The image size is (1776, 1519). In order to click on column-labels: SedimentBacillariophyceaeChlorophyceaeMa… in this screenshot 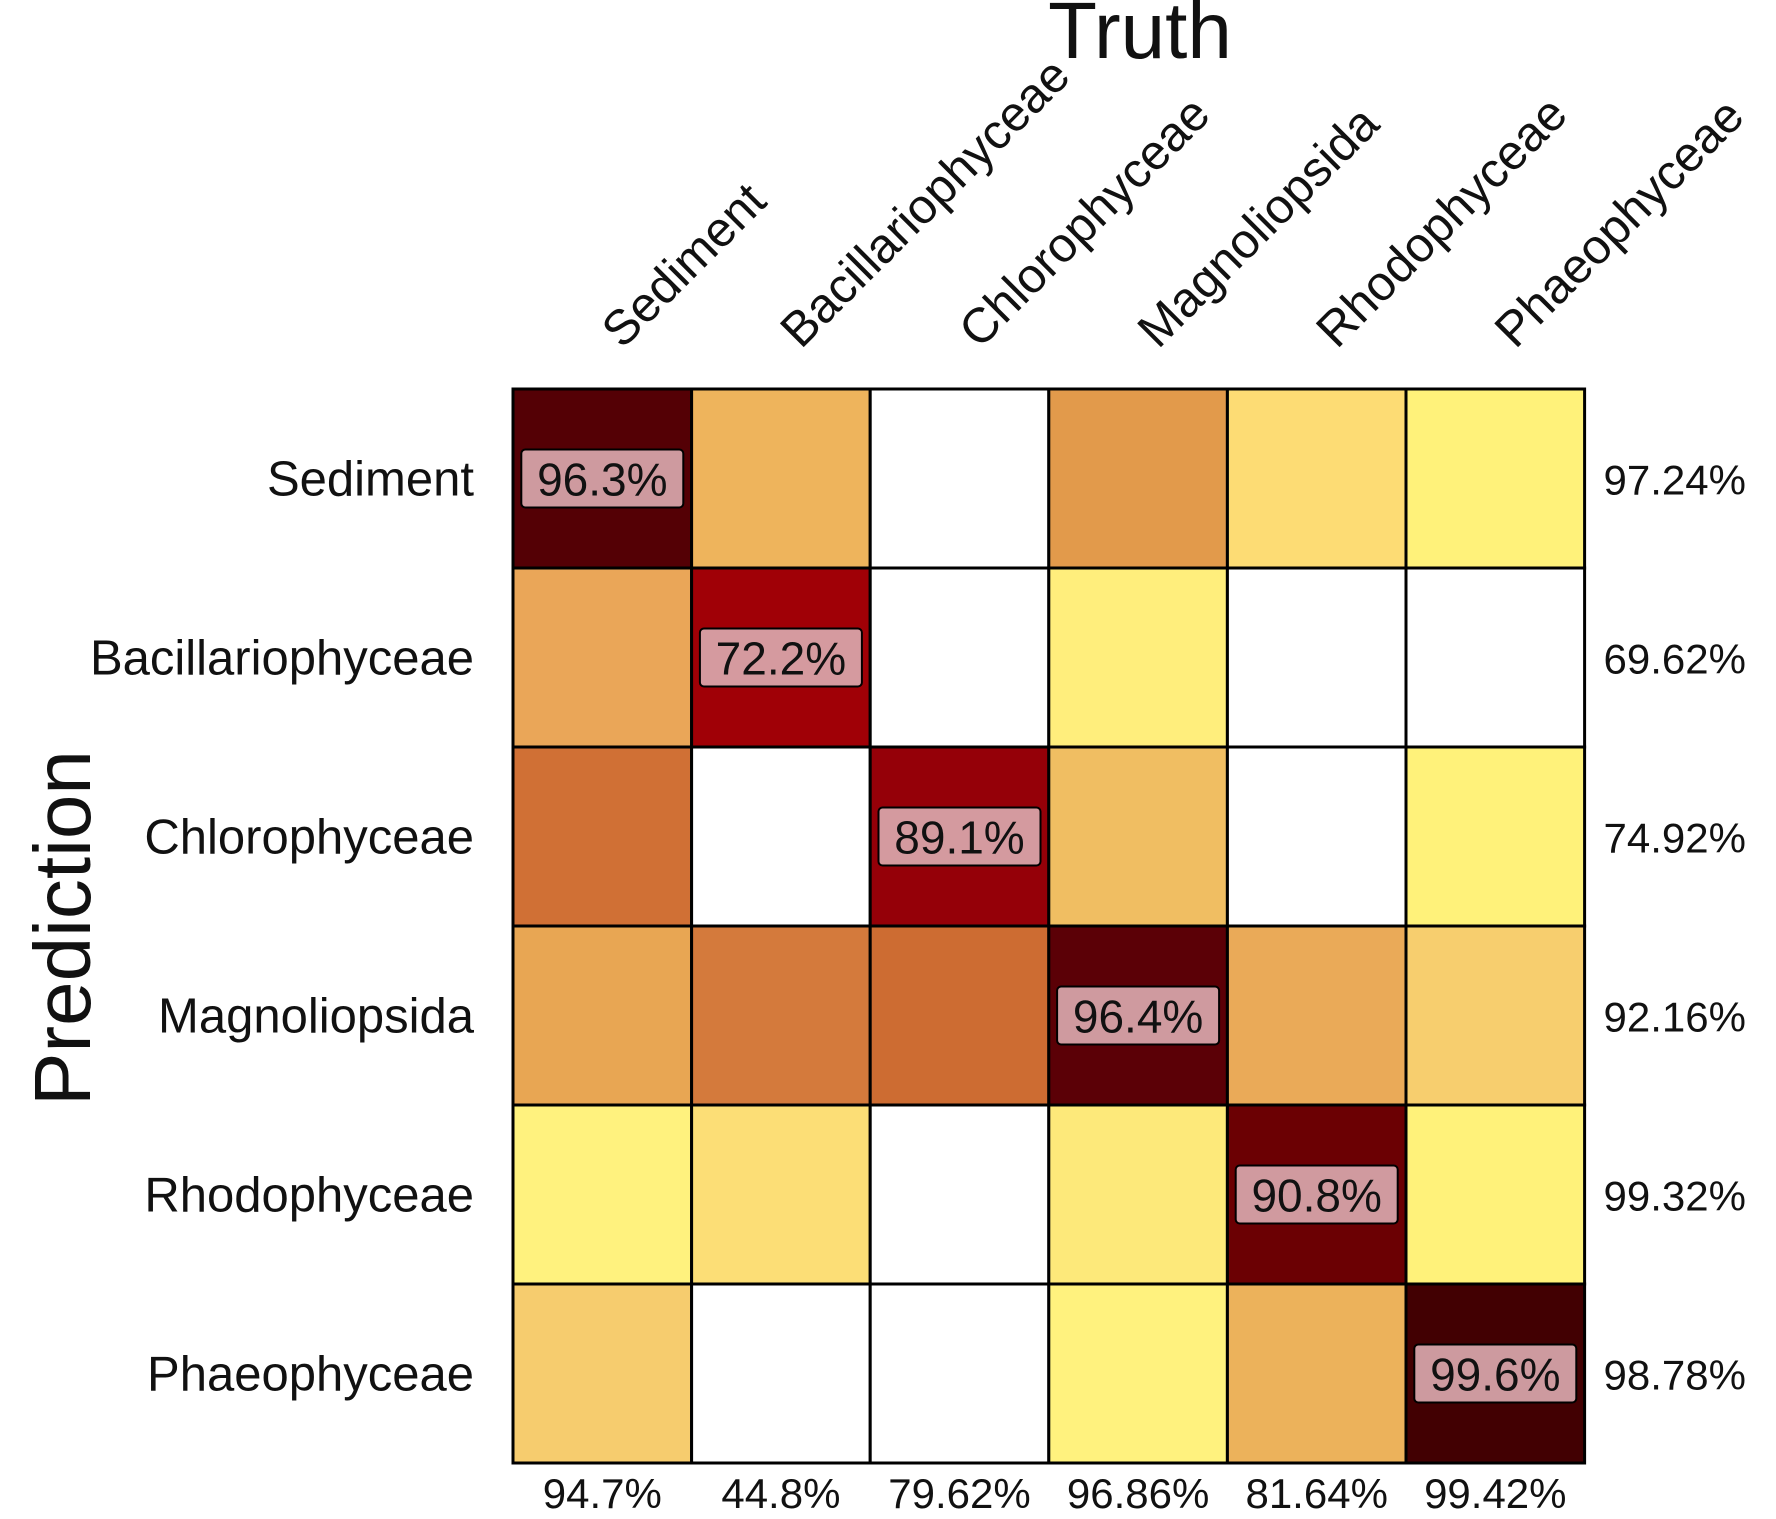, I will do `click(1173, 203)`.